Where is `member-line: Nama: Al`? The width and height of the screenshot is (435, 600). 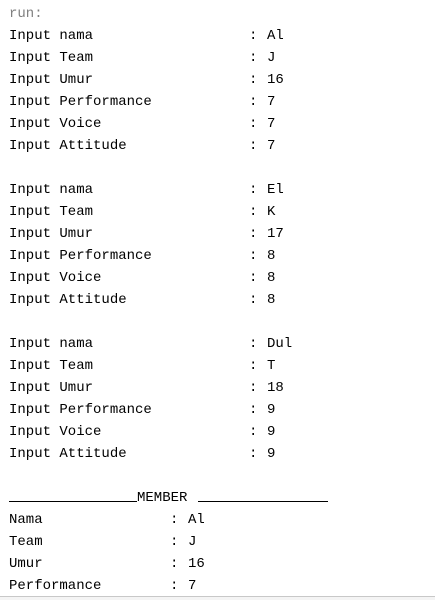
member-line: Nama: Al is located at coordinates (221, 520).